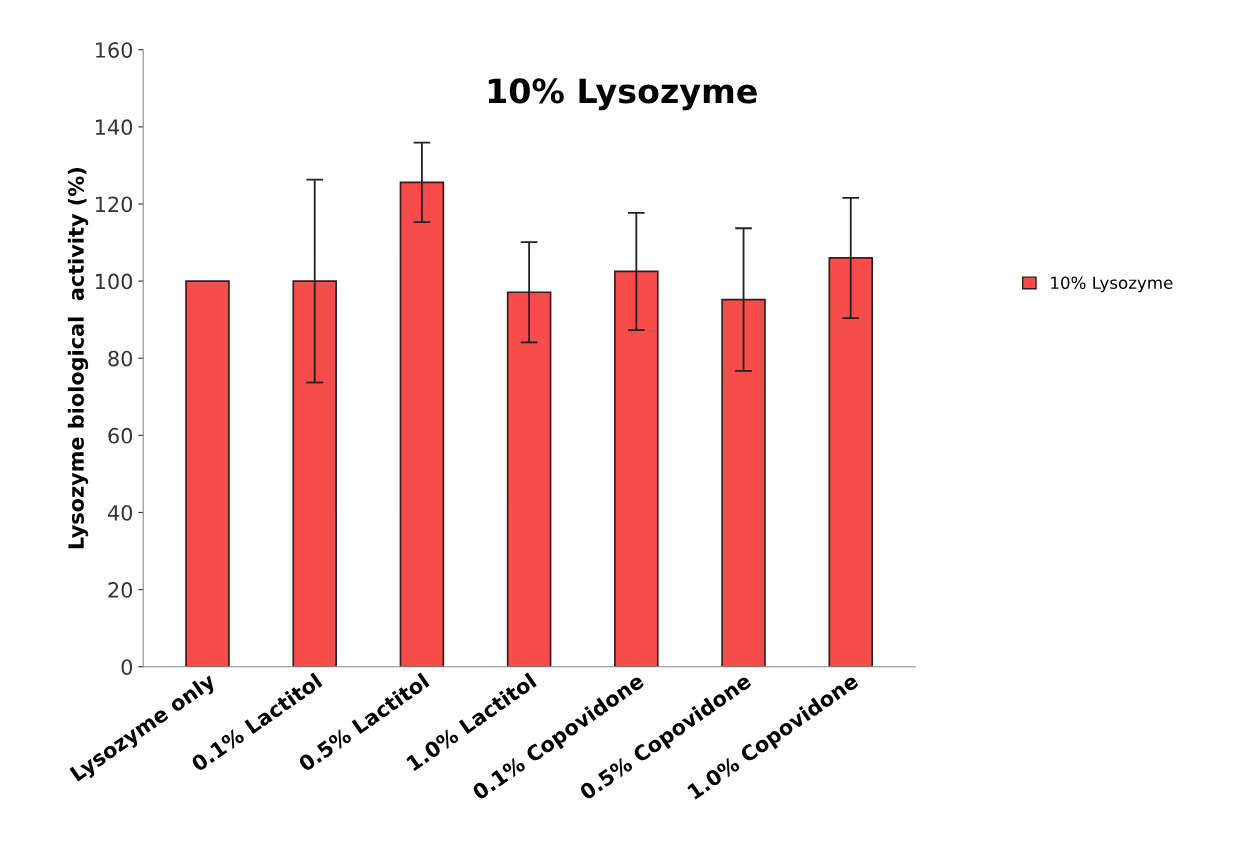 The image size is (1245, 857). Describe the element at coordinates (127, 667) in the screenshot. I see `y-tick-label: 0` at that location.